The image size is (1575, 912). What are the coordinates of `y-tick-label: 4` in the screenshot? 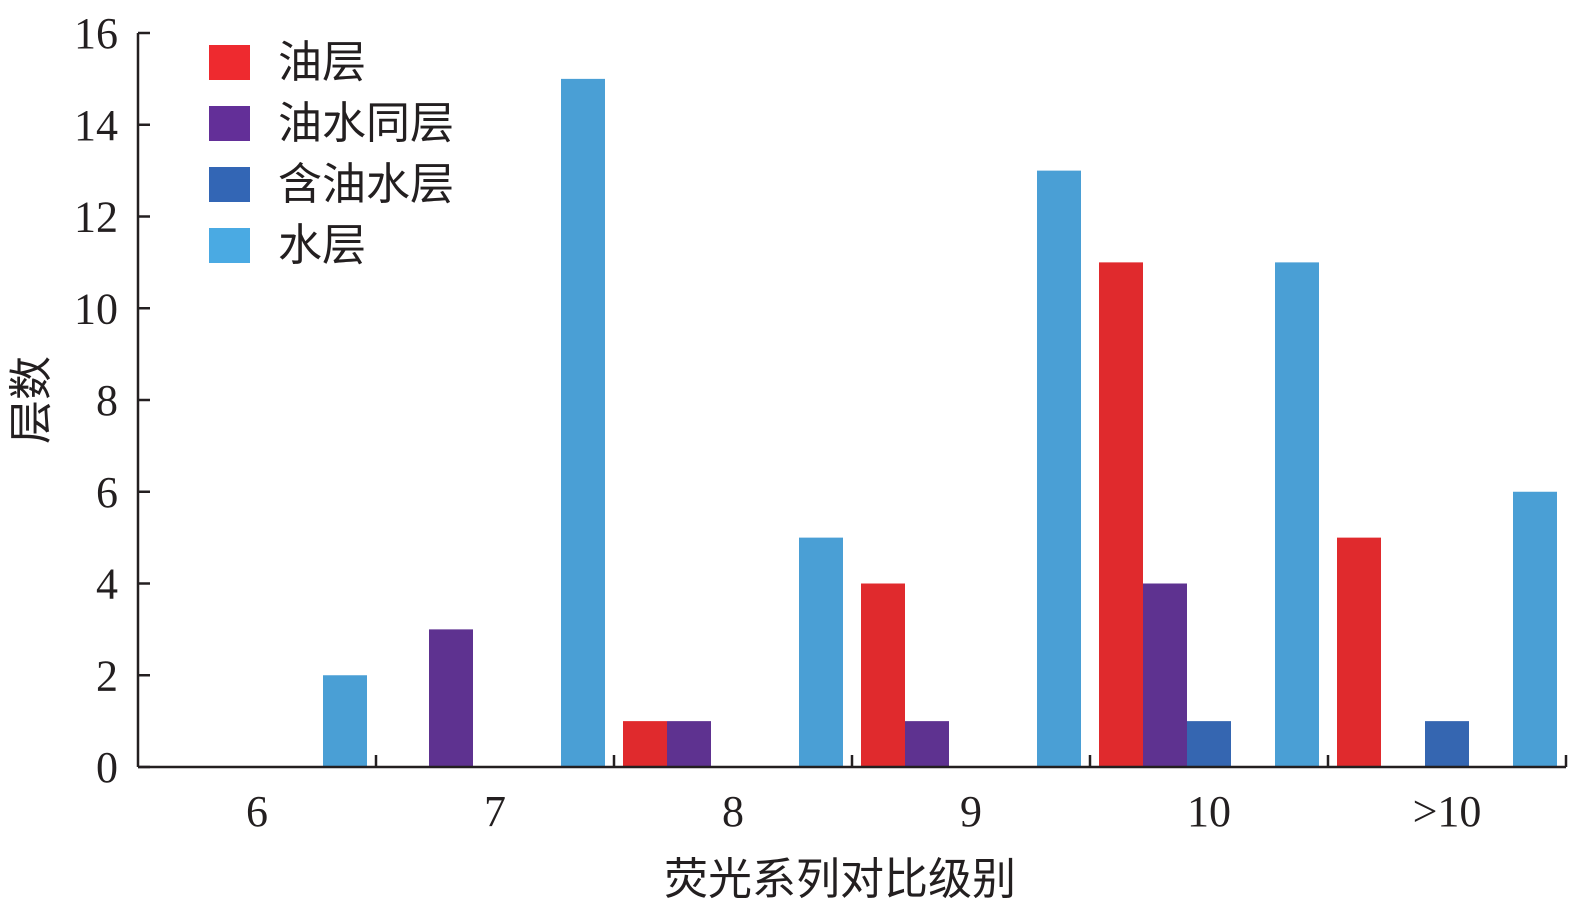 It's located at (107, 584).